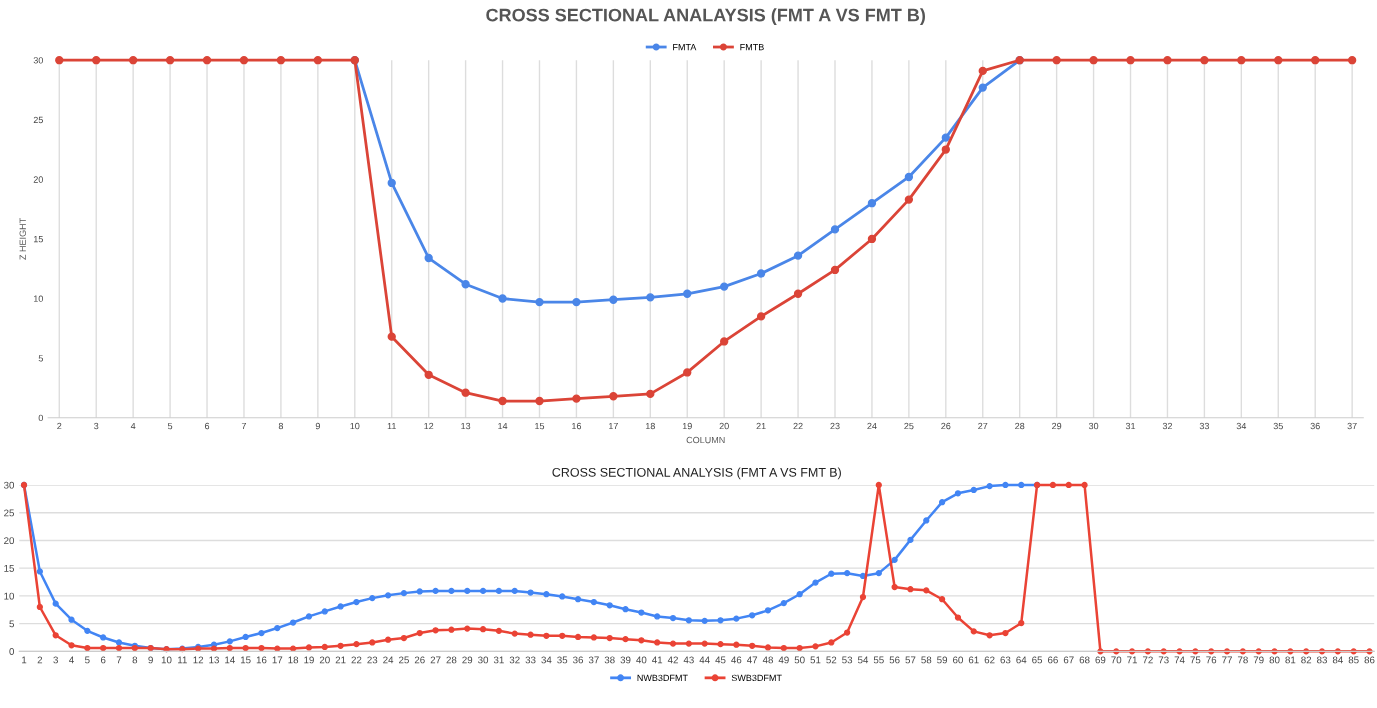 This screenshot has height=708, width=1377. What do you see at coordinates (483, 660) in the screenshot?
I see `x-tick-label: 30` at bounding box center [483, 660].